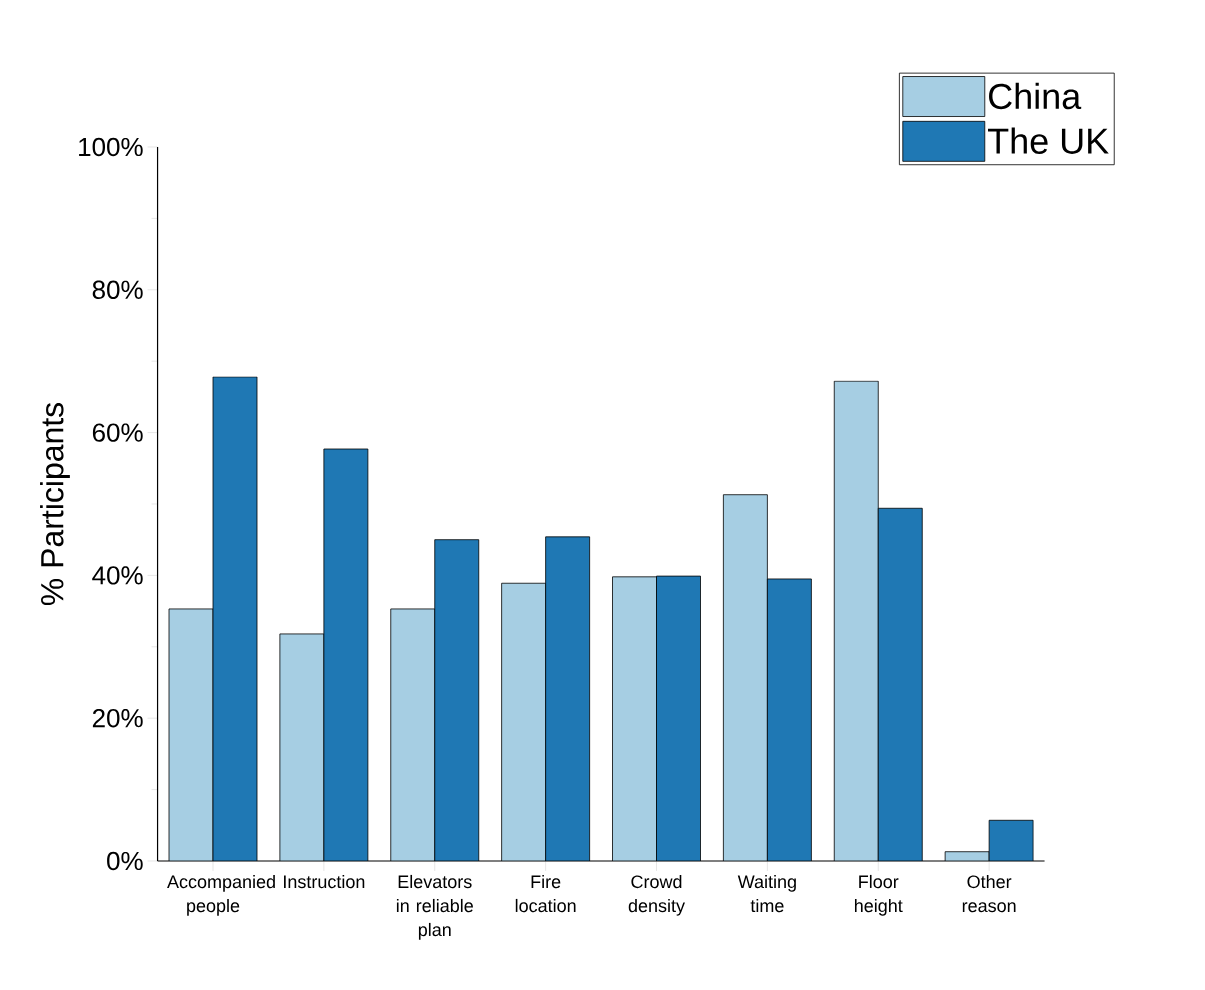  I want to click on x-tick-label: Crowd density, so click(656, 895).